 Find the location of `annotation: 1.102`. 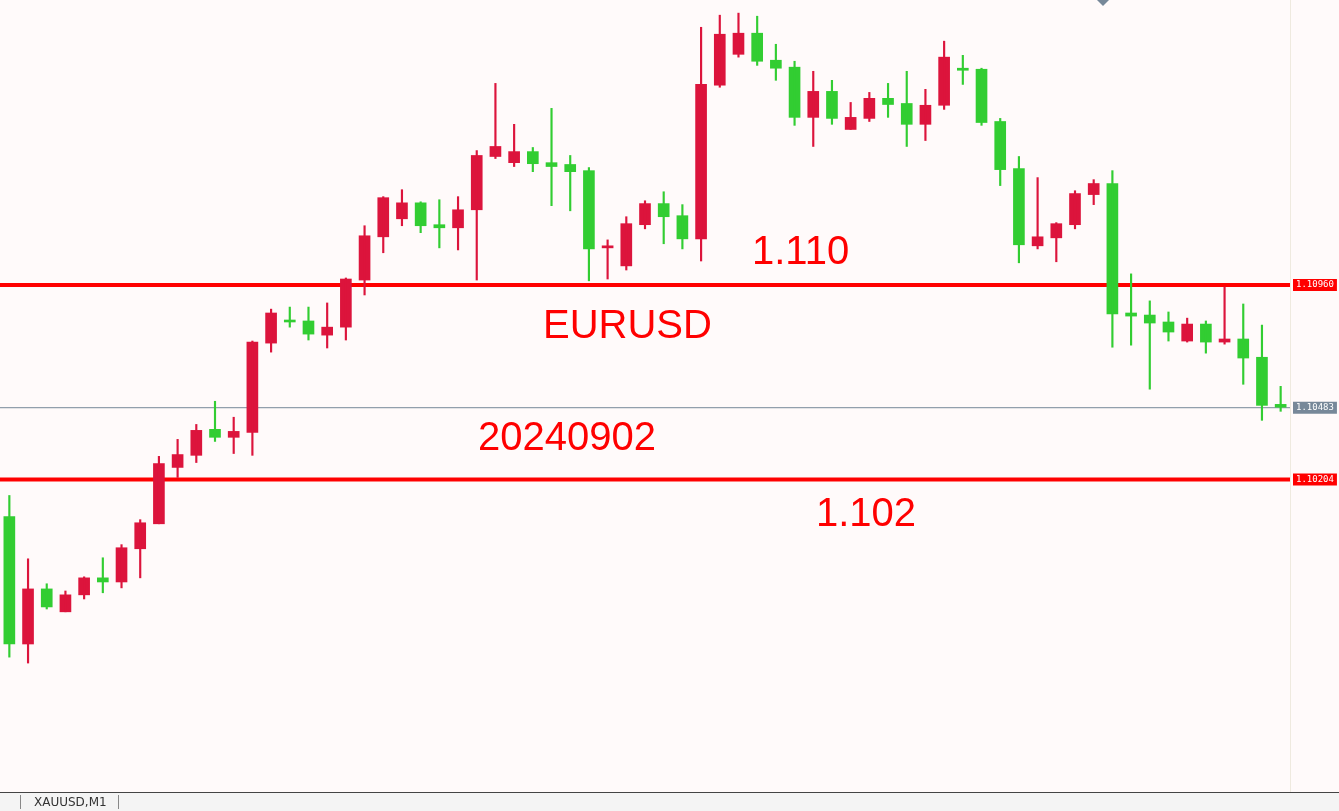

annotation: 1.102 is located at coordinates (866, 512).